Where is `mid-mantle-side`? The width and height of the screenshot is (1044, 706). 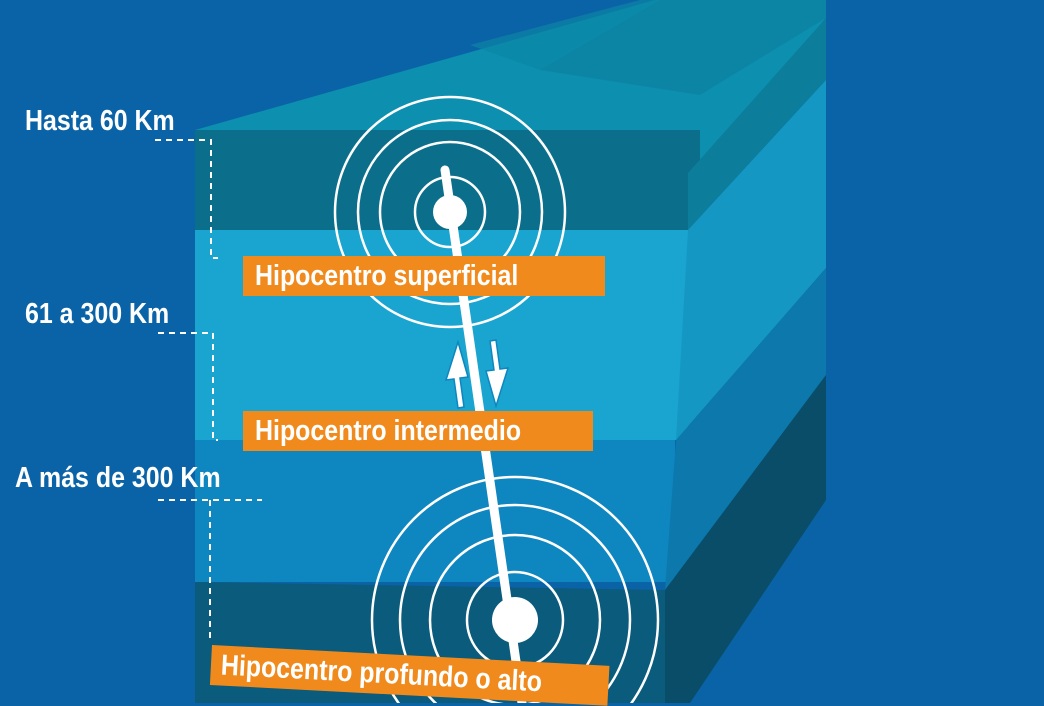
mid-mantle-side is located at coordinates (745, 429).